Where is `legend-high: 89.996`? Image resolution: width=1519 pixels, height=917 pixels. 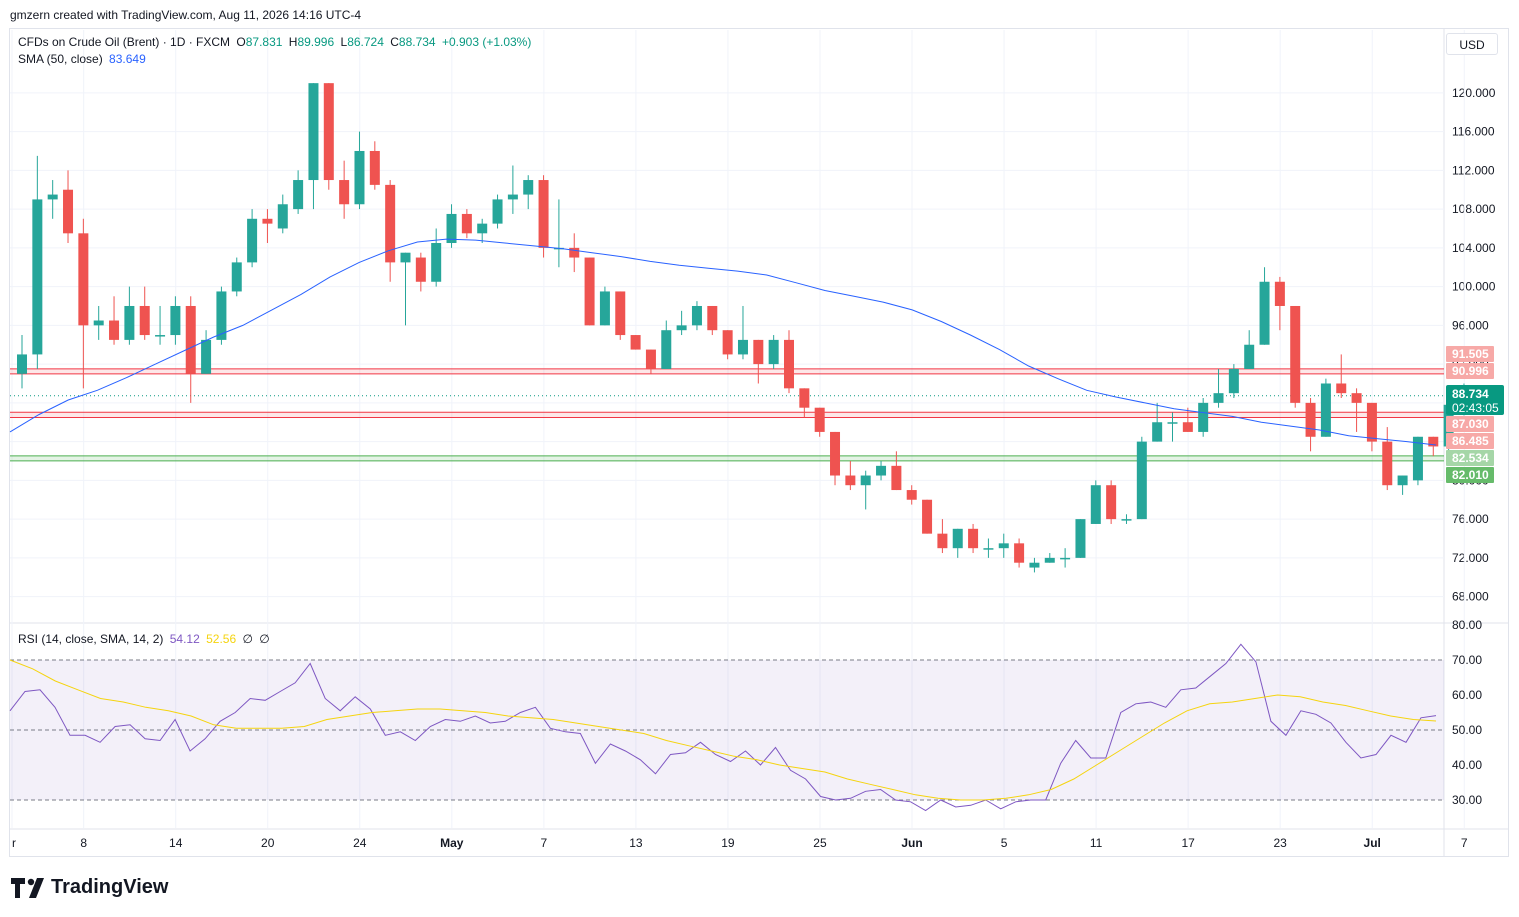 legend-high: 89.996 is located at coordinates (316, 42).